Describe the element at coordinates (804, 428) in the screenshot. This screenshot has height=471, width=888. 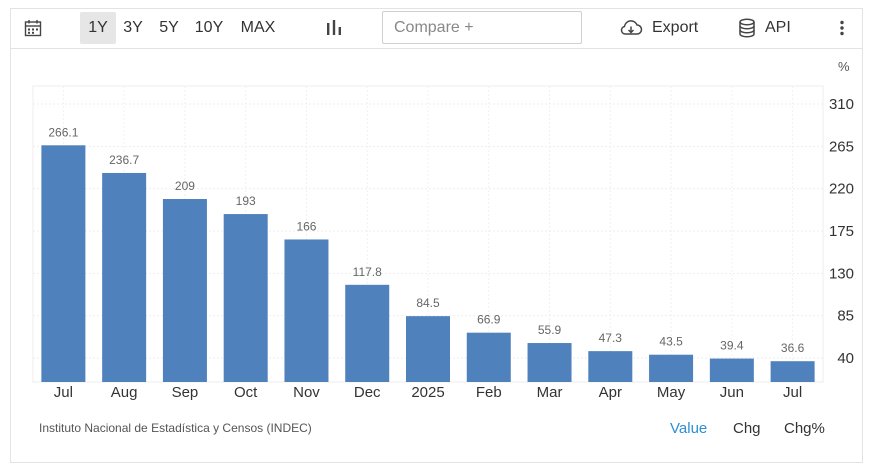
I see `mode-chg-percent-tab: Chg%` at that location.